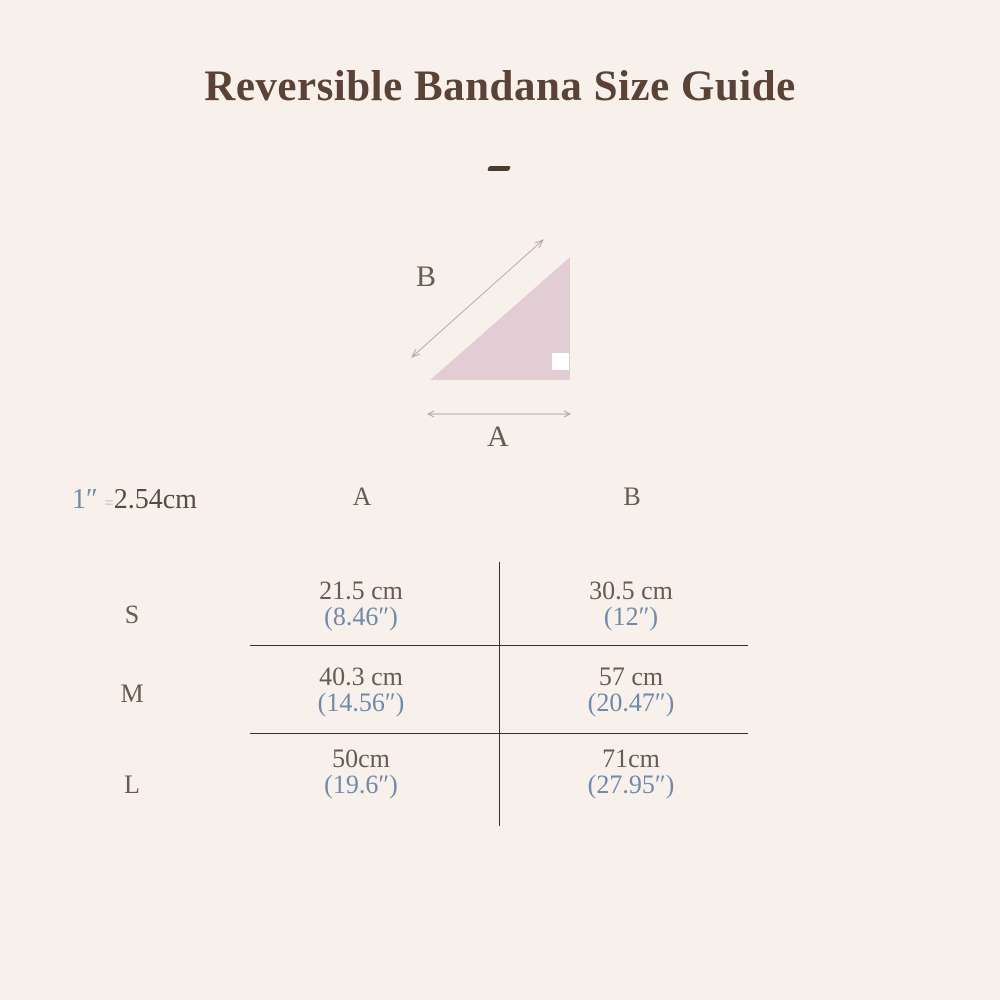 The image size is (1000, 1000). I want to click on cell-cm: 71cm, so click(631, 758).